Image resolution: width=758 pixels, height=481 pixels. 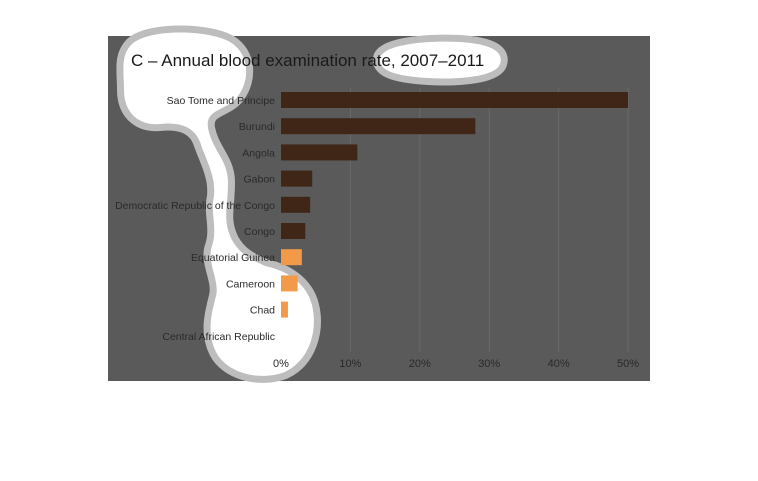 What do you see at coordinates (258, 153) in the screenshot?
I see `category-label: Angola` at bounding box center [258, 153].